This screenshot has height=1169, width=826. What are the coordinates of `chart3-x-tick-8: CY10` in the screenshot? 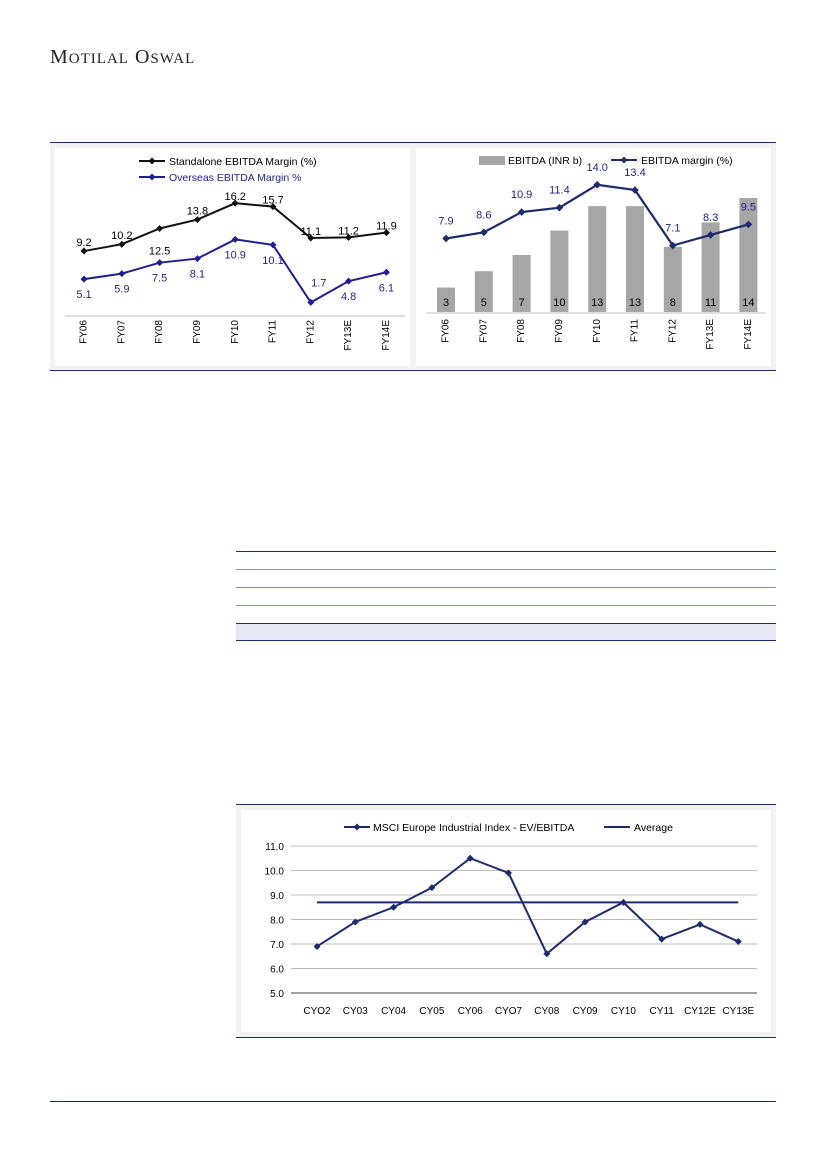 It's located at (623, 1011).